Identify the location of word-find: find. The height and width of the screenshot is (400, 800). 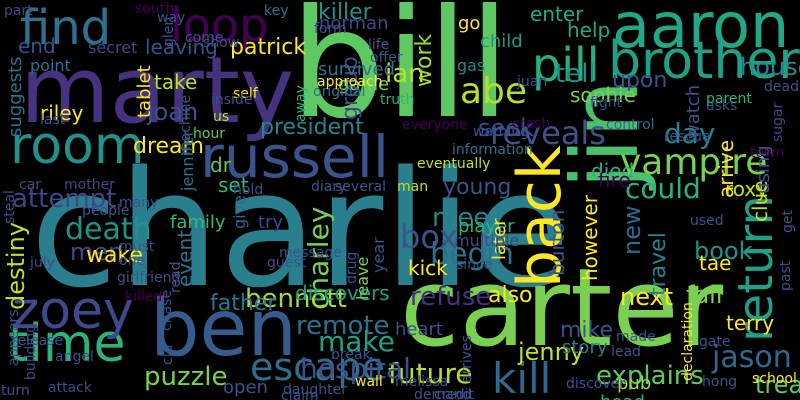
(66, 28).